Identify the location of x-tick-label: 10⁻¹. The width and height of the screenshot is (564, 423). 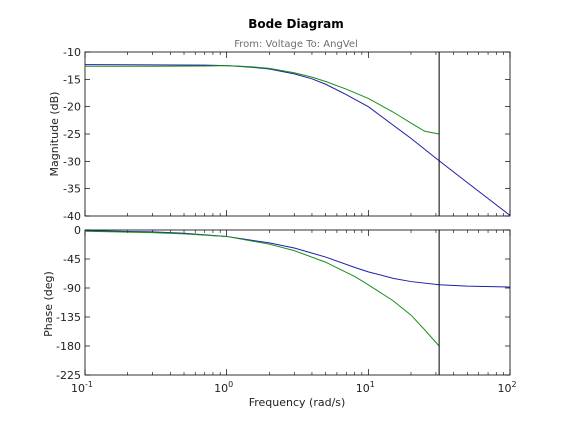
(82, 387).